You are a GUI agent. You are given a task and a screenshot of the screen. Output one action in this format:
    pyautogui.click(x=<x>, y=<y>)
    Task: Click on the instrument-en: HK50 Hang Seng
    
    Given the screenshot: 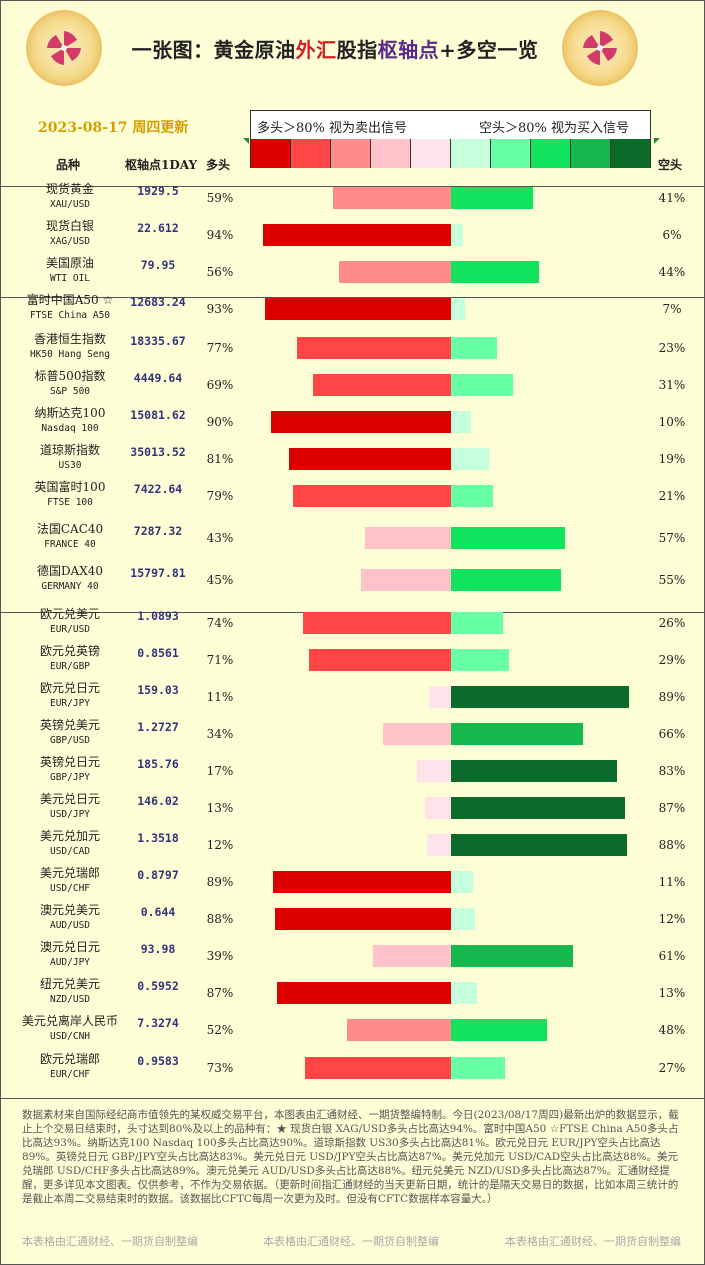 What is the action you would take?
    pyautogui.click(x=70, y=354)
    